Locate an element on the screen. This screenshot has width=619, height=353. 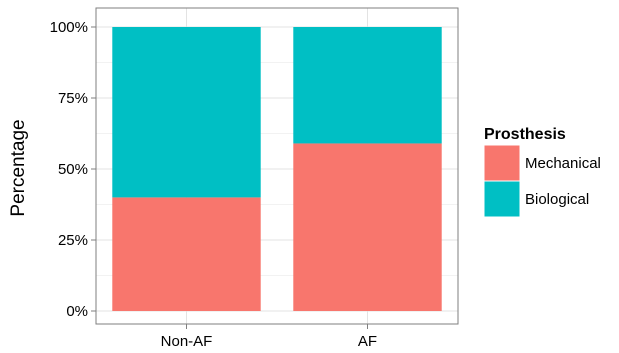
y-axis-title: Percentage is located at coordinates (18, 167).